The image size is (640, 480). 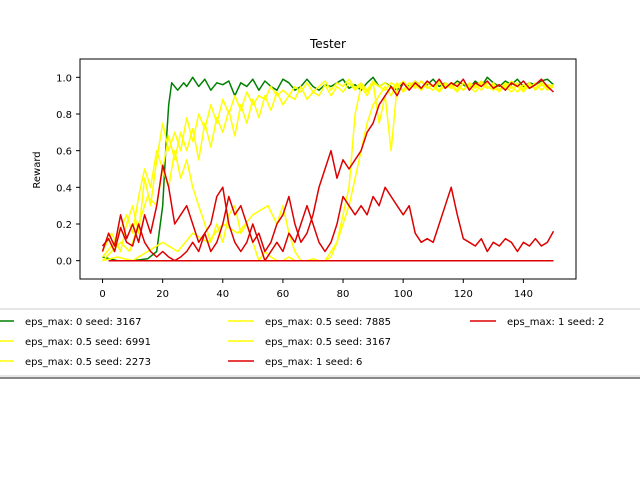 I want to click on legend-label: eps_max: 0.5 seed: 2273, so click(x=88, y=362).